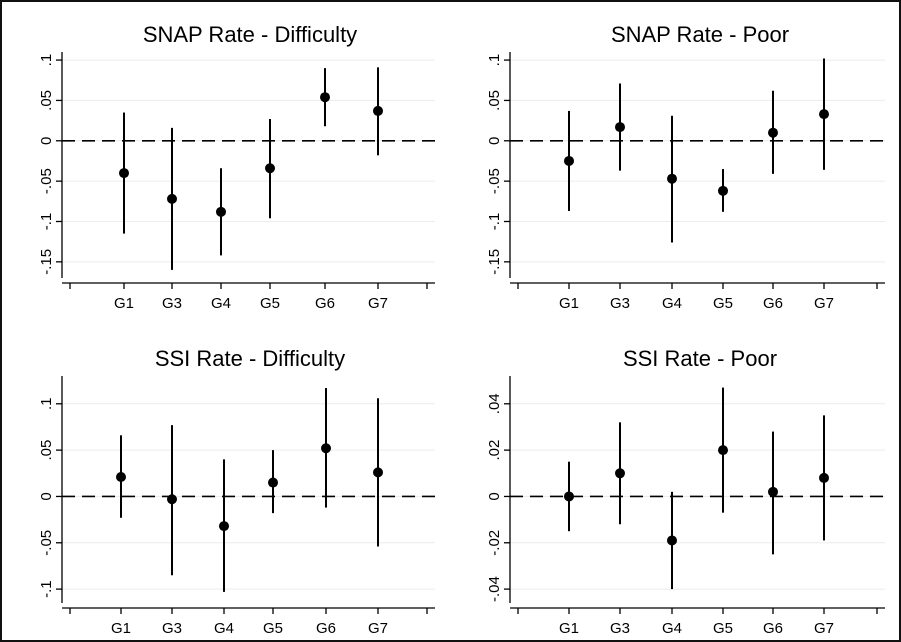 This screenshot has width=901, height=642. What do you see at coordinates (494, 543) in the screenshot?
I see `y-tick-label: -.02` at bounding box center [494, 543].